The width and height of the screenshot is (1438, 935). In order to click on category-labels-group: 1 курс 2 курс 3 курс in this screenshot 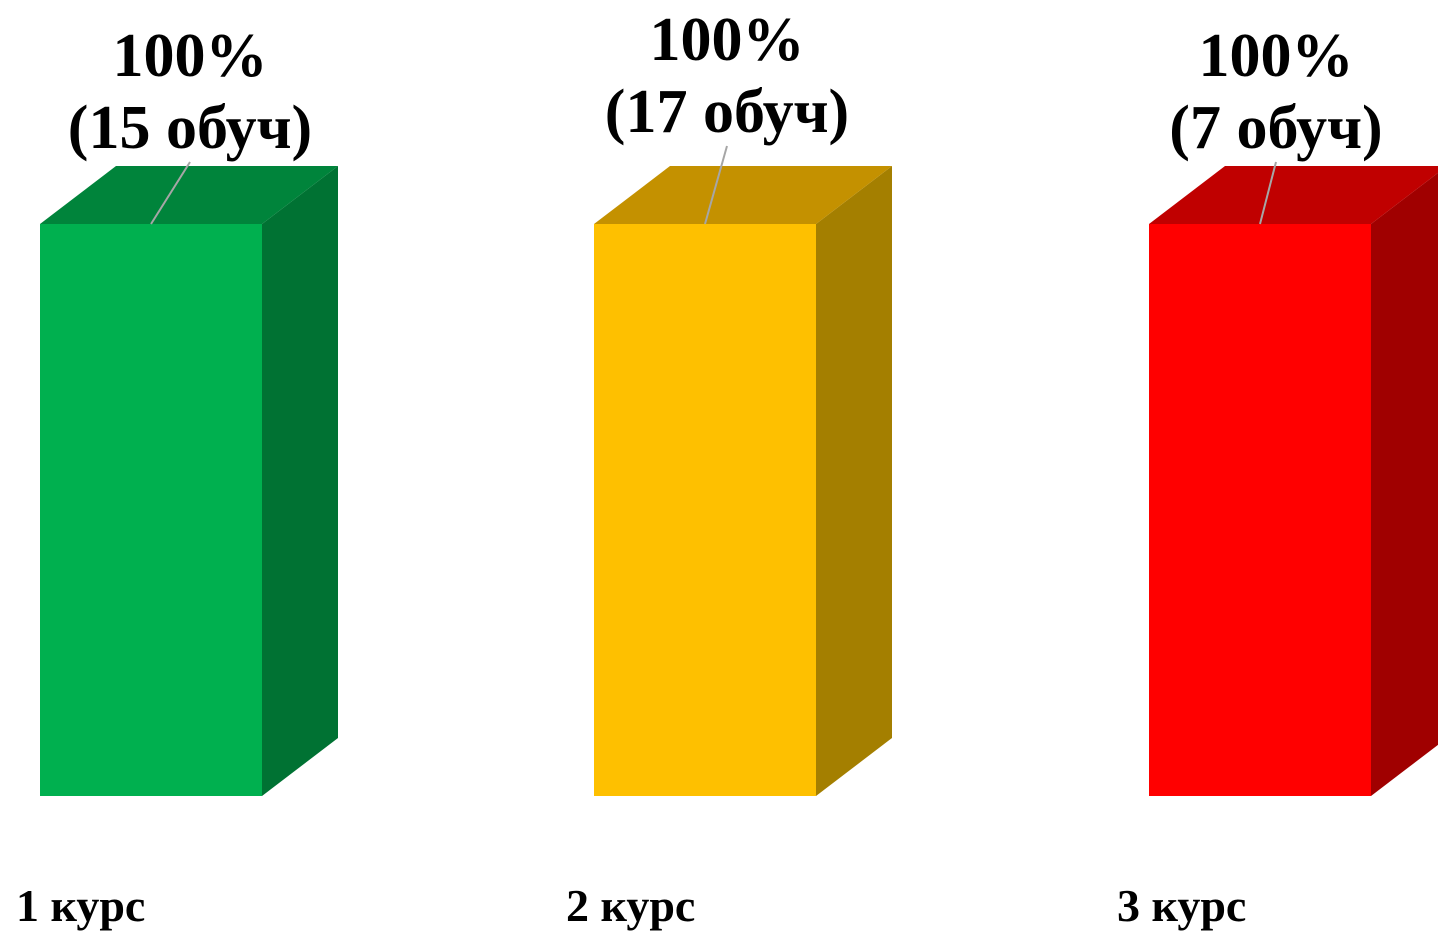, I will do `click(631, 905)`.